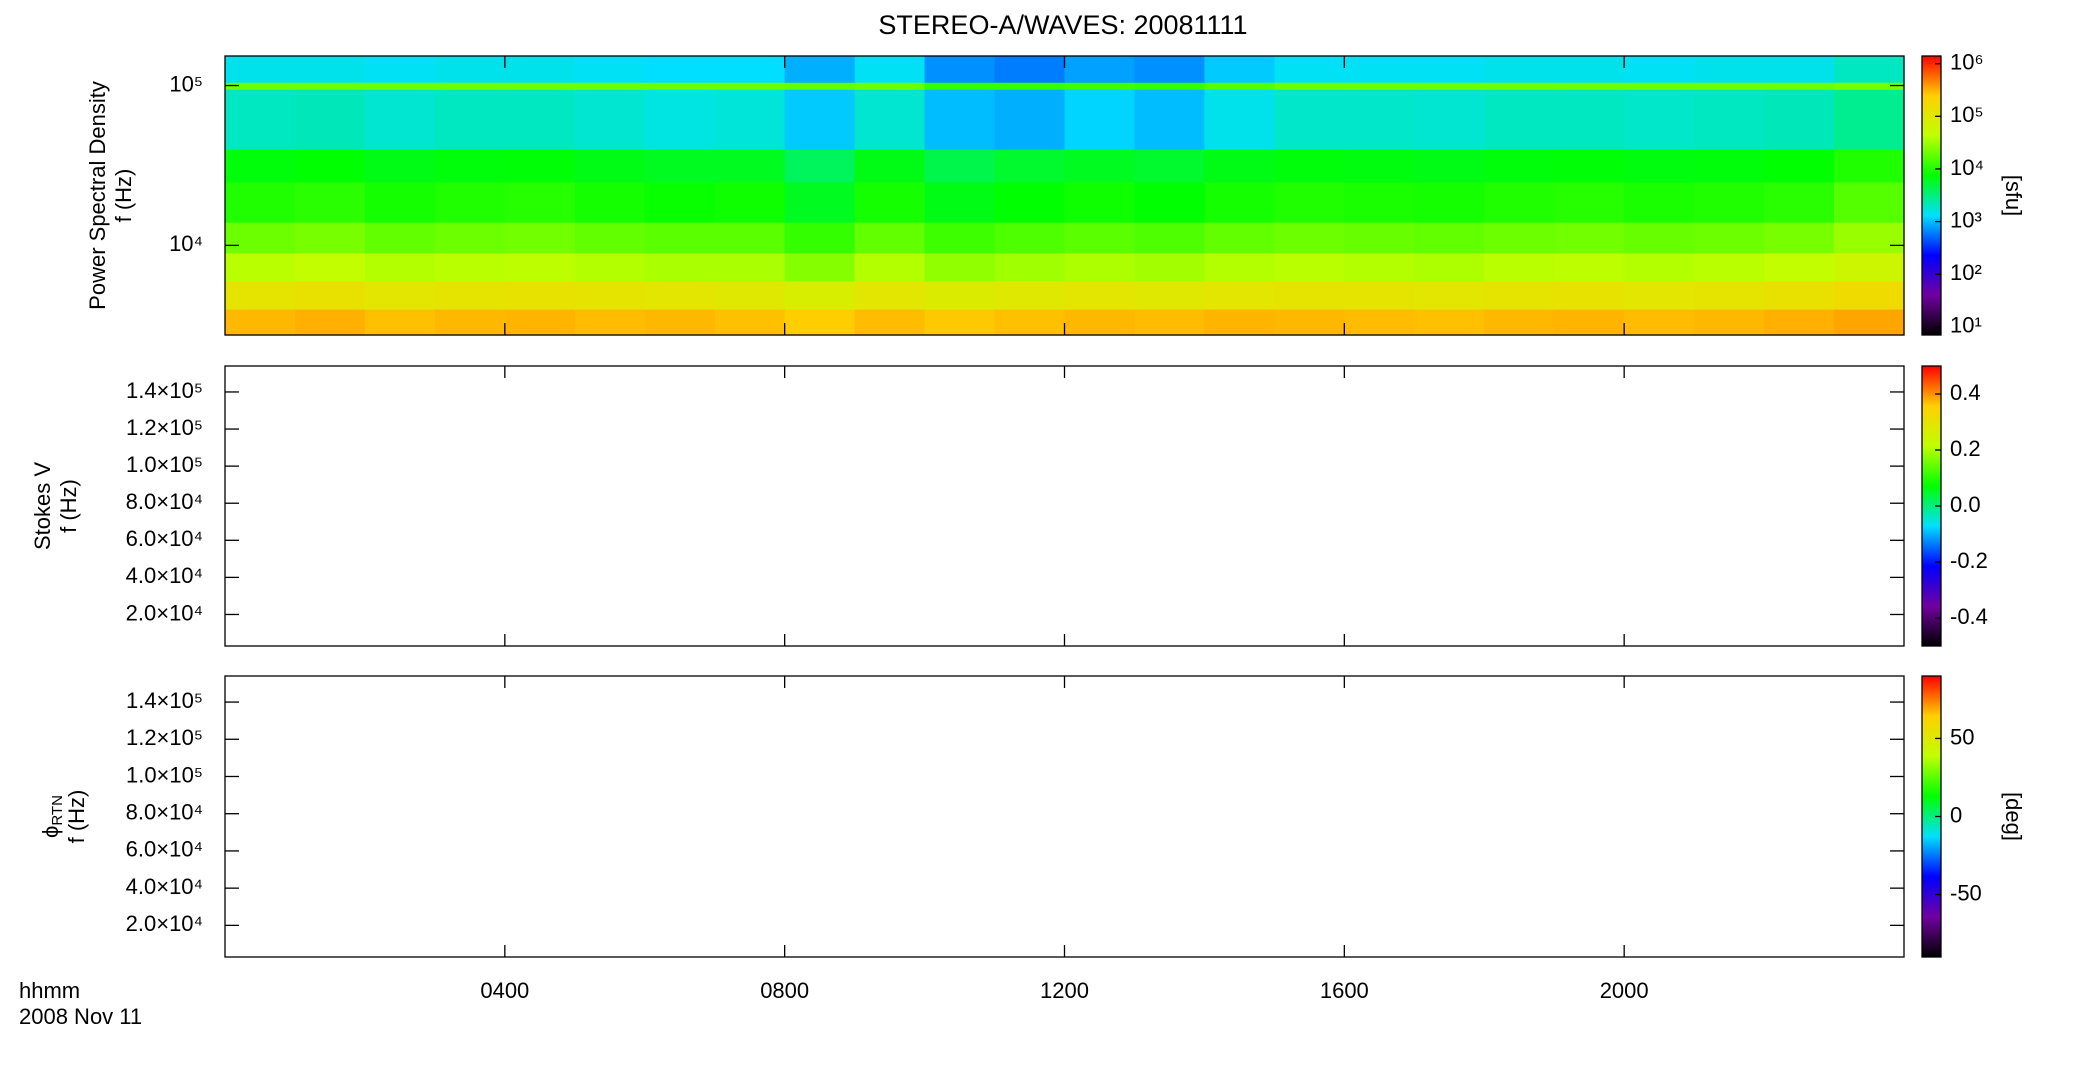  Describe the element at coordinates (1967, 114) in the screenshot. I see `colorbar-tick-label: 10⁵` at that location.